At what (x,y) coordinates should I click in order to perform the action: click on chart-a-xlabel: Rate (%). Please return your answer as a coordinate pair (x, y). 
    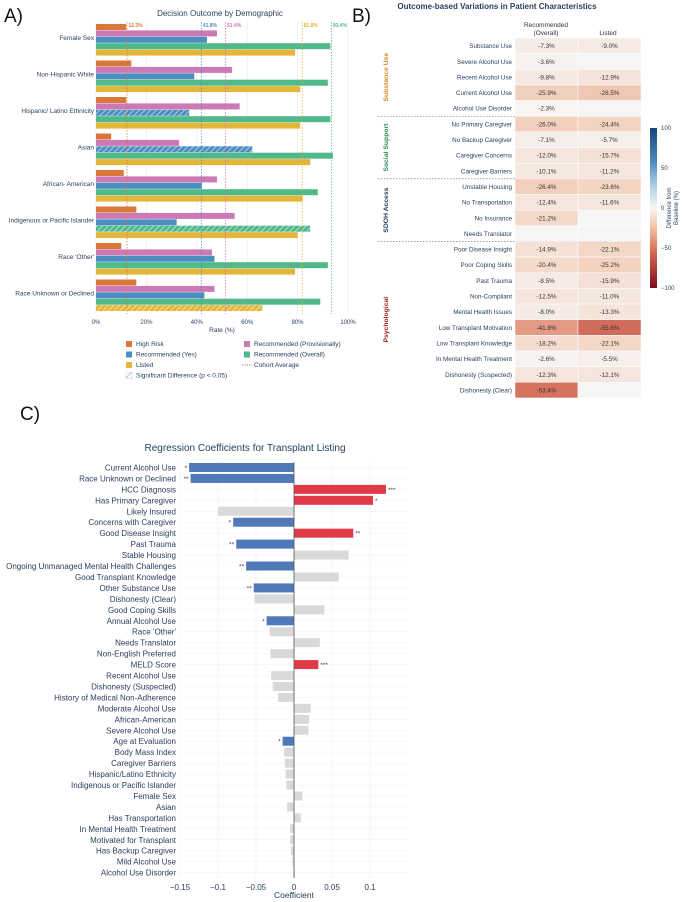
    Looking at the image, I should click on (222, 330).